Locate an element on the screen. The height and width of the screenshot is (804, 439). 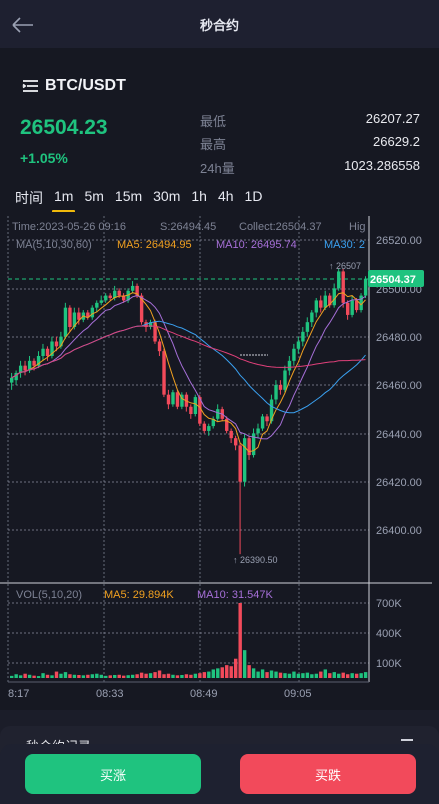
price-change: +1.05% is located at coordinates (44, 158).